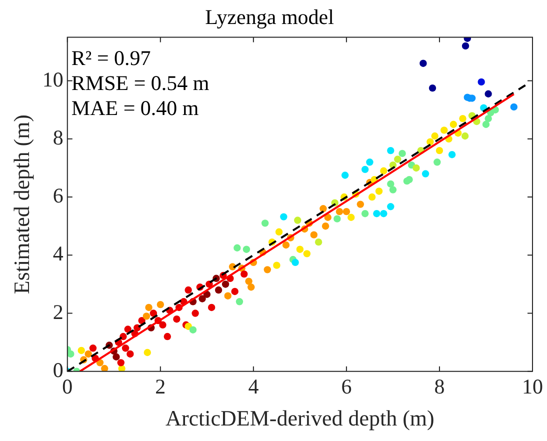 This screenshot has width=547, height=441. Describe the element at coordinates (160, 386) in the screenshot. I see `x-tick-label: 2` at that location.